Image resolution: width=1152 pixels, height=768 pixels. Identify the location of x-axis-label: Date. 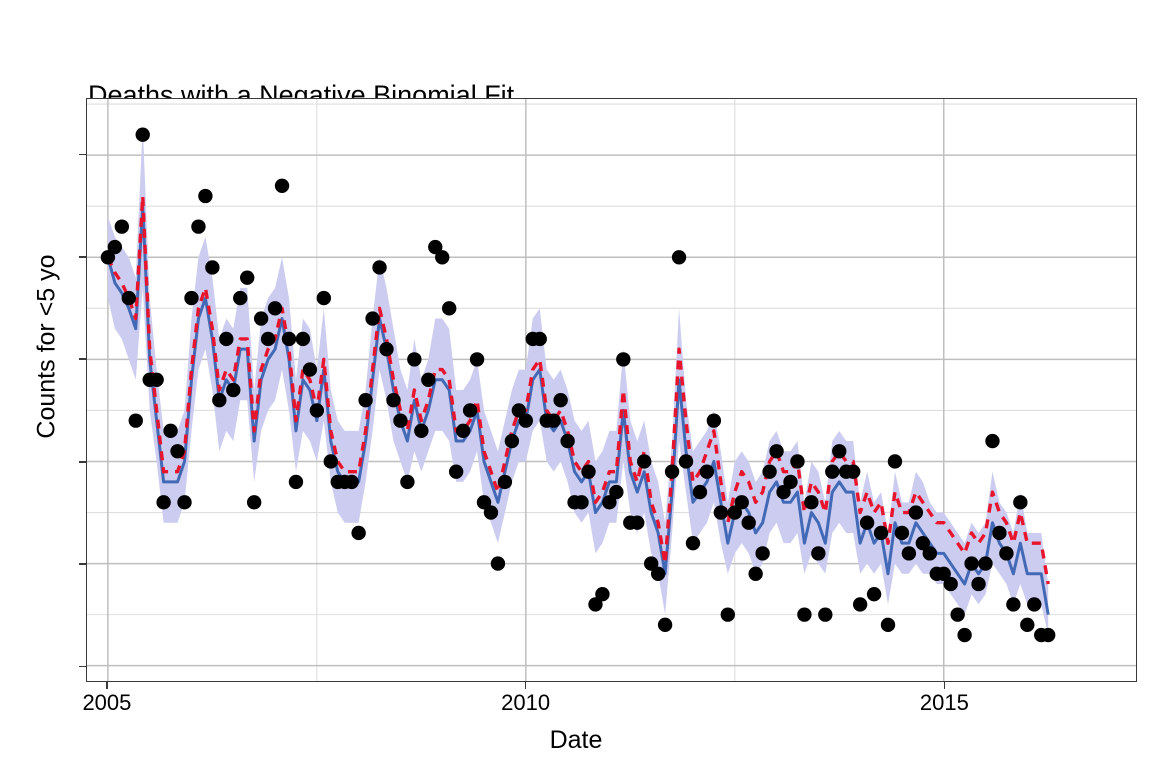
(576, 740).